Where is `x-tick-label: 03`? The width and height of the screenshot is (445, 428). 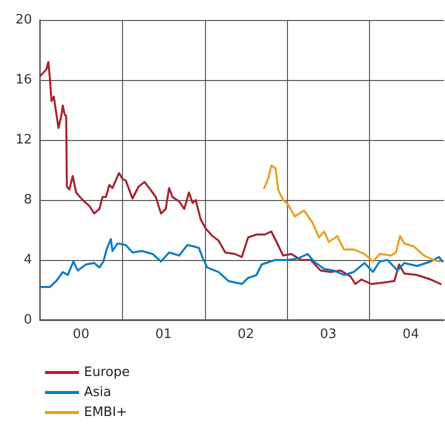
x-tick-label: 03 is located at coordinates (328, 334).